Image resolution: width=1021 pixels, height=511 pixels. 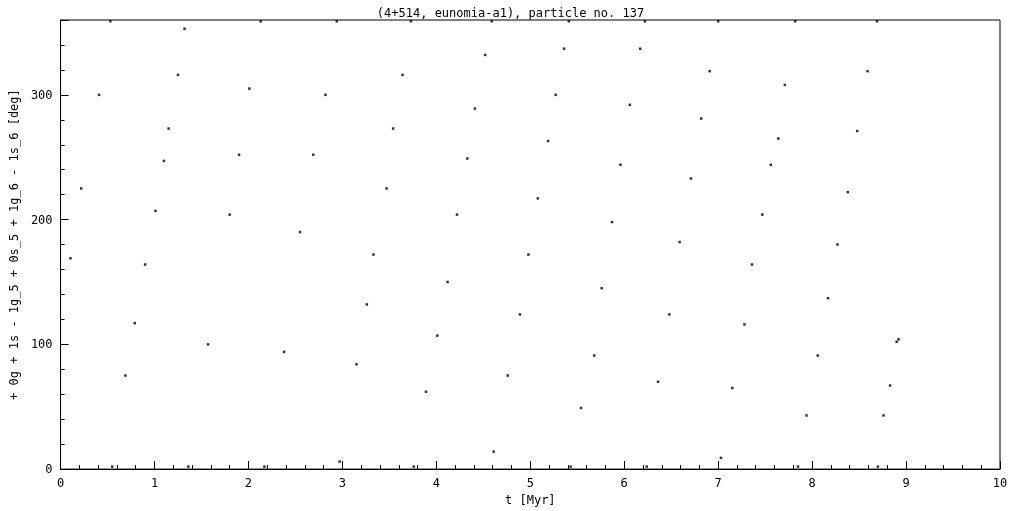 What do you see at coordinates (41, 94) in the screenshot?
I see `y-tick-label: 300` at bounding box center [41, 94].